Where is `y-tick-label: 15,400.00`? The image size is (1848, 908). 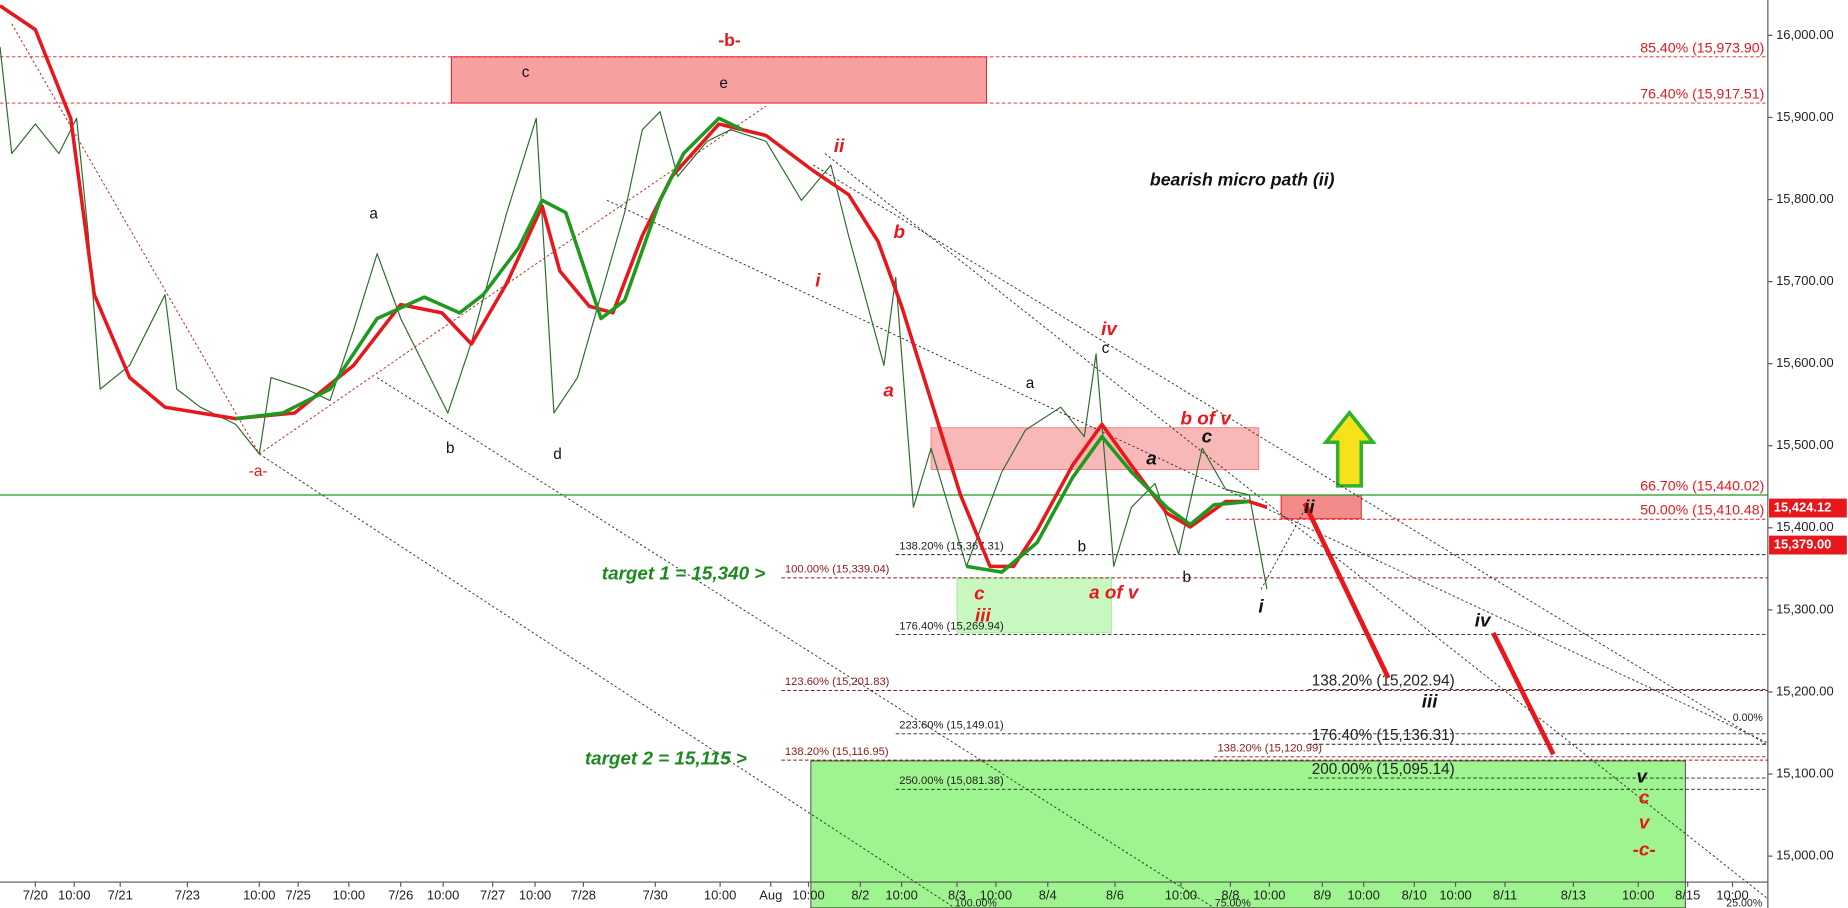 y-tick-label: 15,400.00 is located at coordinates (1805, 526).